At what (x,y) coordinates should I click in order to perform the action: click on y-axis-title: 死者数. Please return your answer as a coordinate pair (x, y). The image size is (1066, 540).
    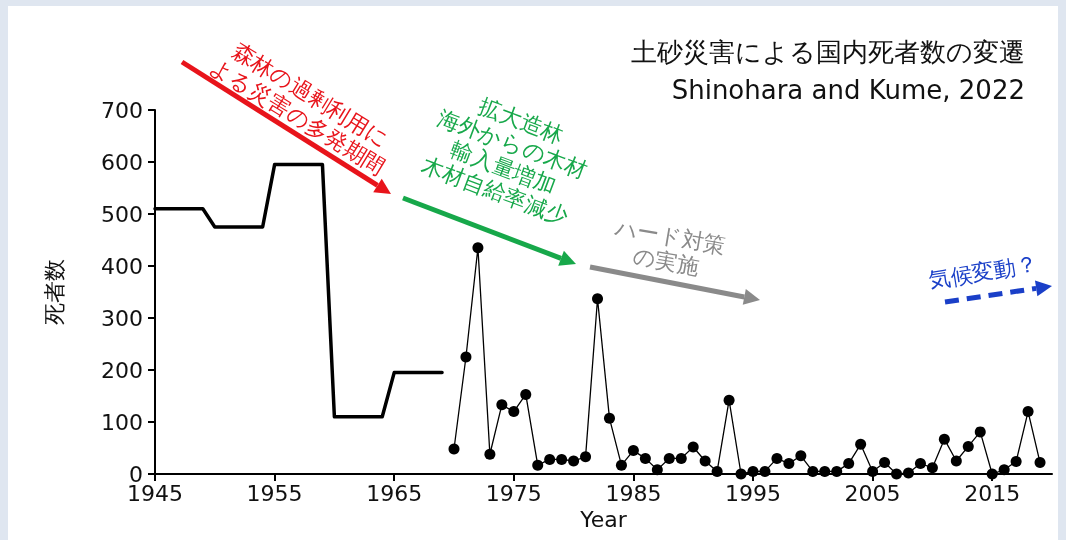
    Looking at the image, I should click on (54, 292).